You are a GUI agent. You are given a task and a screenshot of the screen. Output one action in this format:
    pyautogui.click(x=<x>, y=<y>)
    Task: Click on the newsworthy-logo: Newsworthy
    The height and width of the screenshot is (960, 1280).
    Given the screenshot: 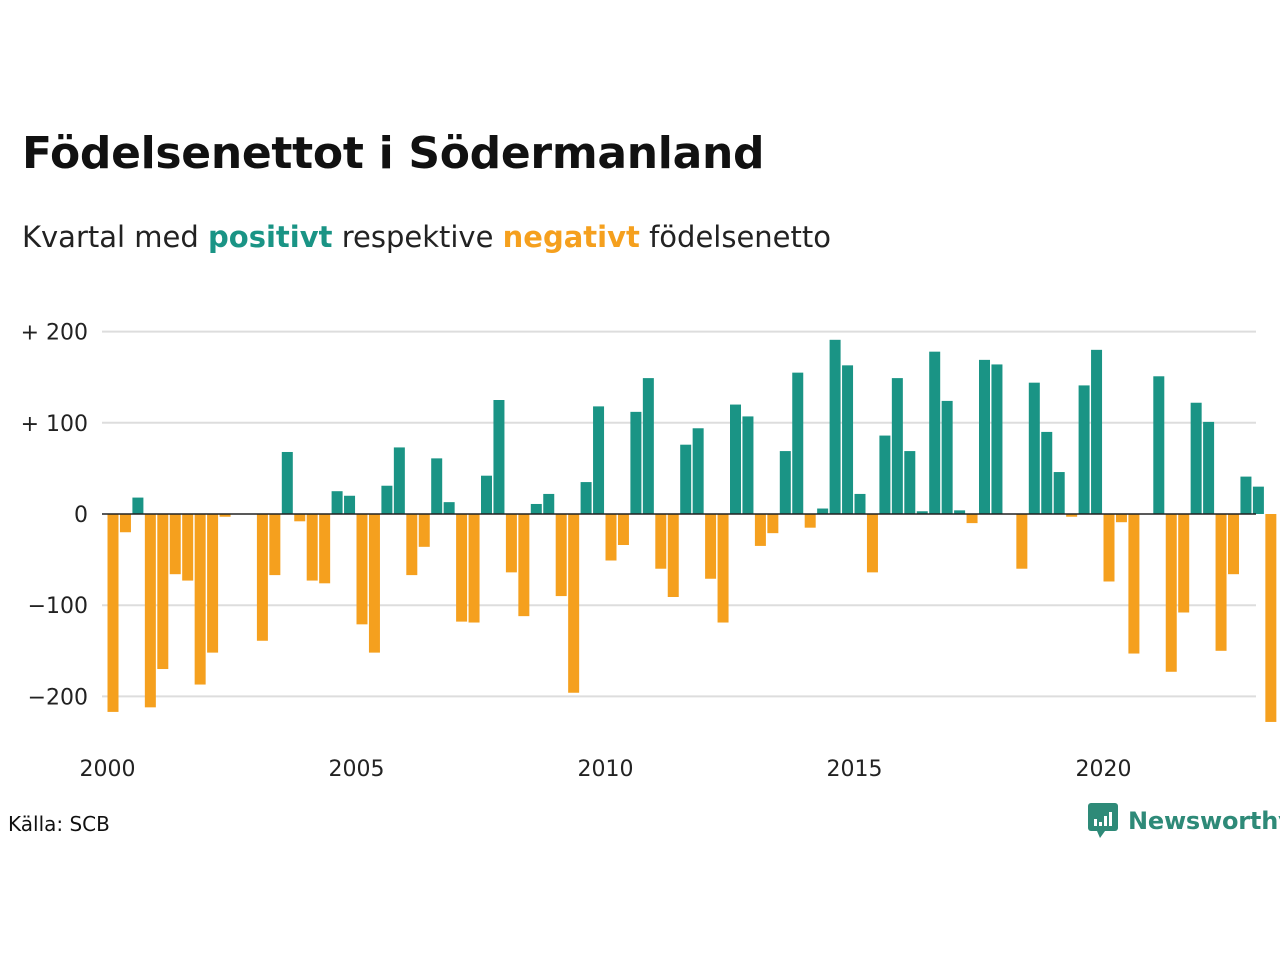 What is the action you would take?
    pyautogui.click(x=1184, y=821)
    